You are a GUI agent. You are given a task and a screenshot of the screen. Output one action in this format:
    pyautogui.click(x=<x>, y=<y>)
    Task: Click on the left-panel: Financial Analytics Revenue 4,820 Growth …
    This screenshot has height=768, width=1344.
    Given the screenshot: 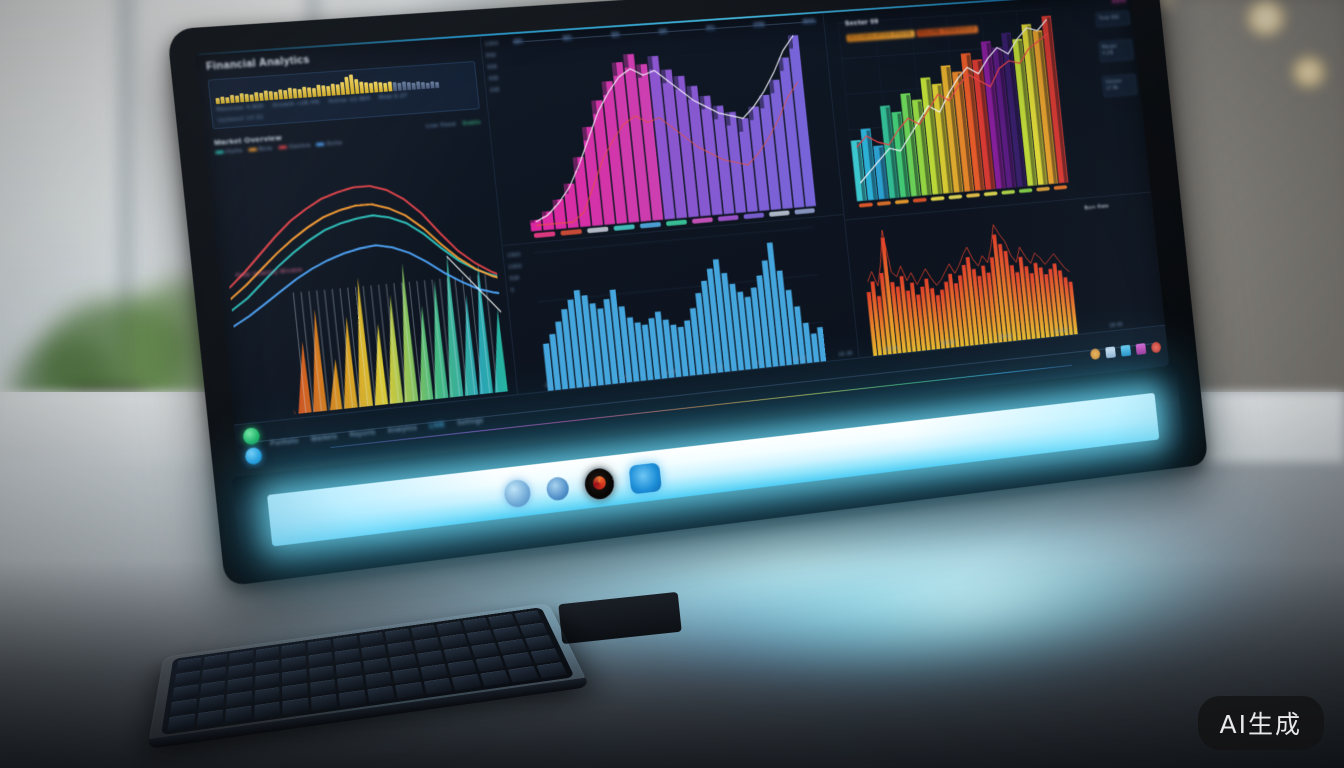 What is the action you would take?
    pyautogui.click(x=360, y=229)
    